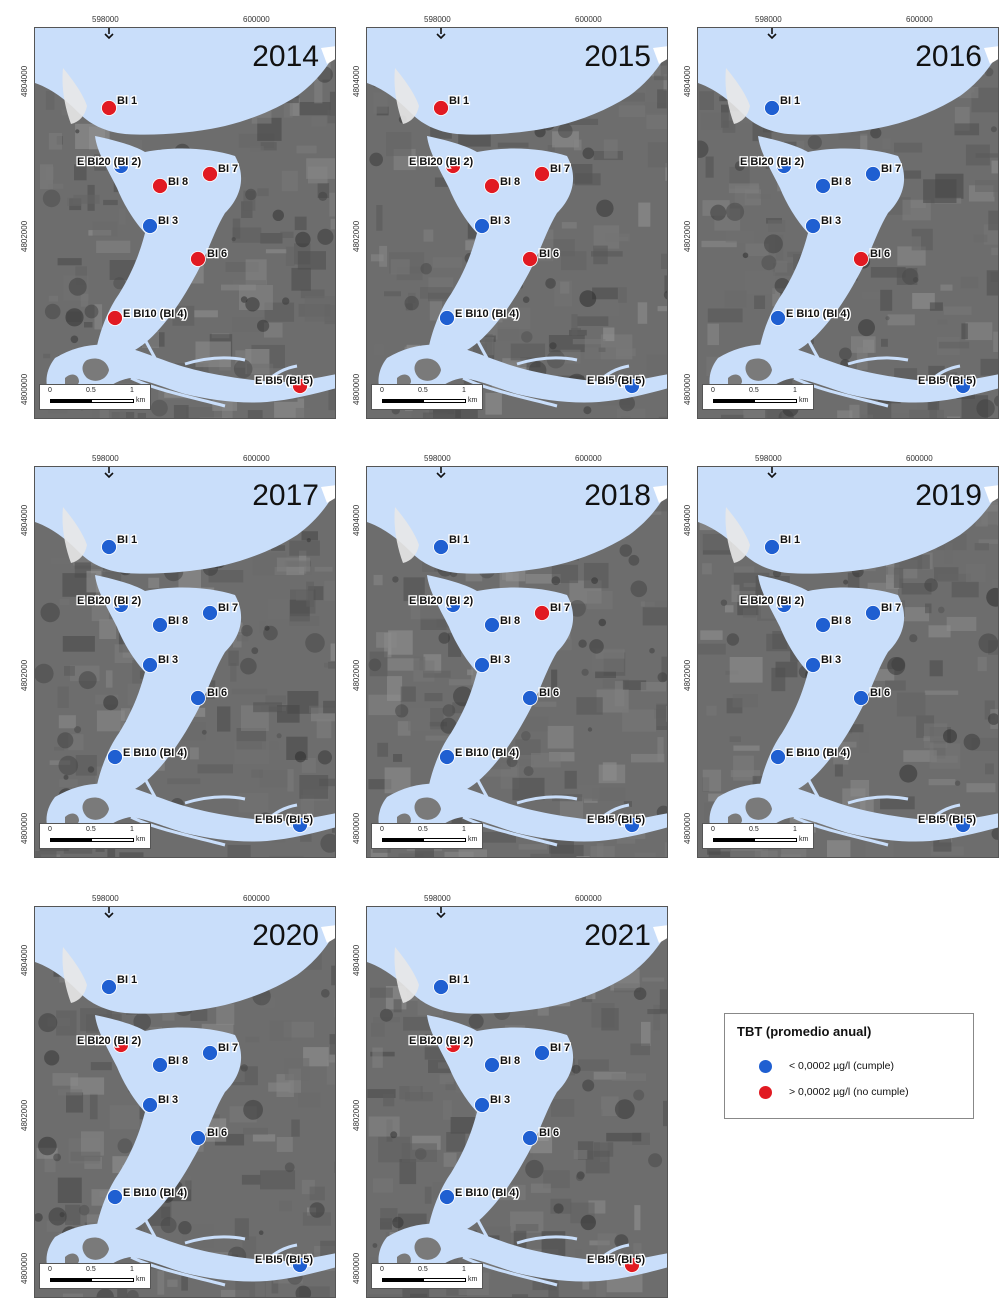 Image resolution: width=1001 pixels, height=1308 pixels. Describe the element at coordinates (500, 244) in the screenshot. I see `estuary-water` at that location.